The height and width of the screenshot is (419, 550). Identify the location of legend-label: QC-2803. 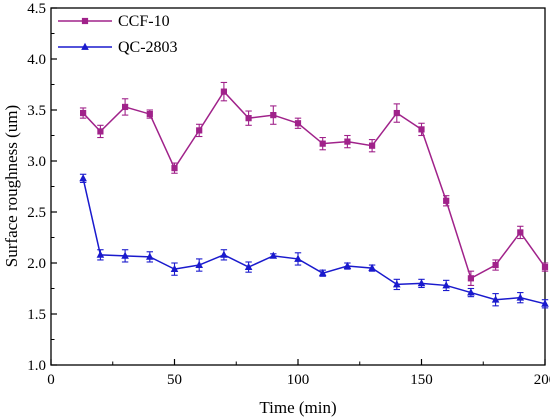
(148, 47).